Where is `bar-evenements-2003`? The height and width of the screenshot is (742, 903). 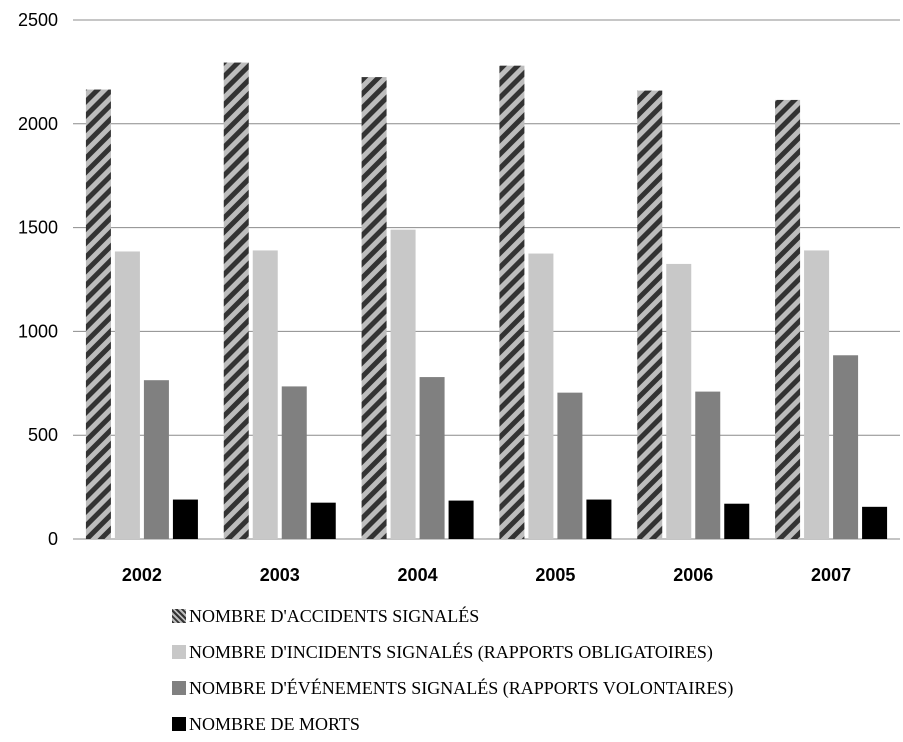 bar-evenements-2003 is located at coordinates (294, 462).